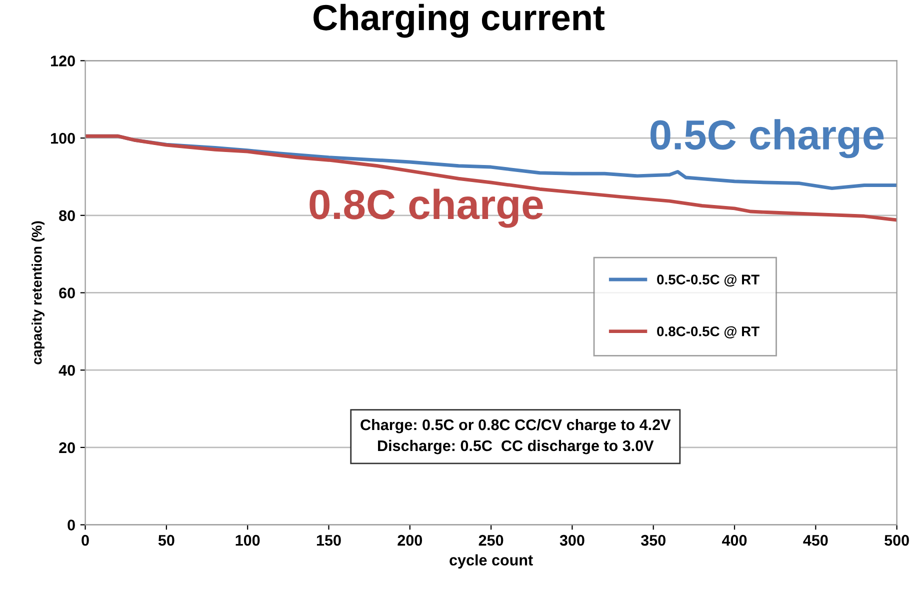  I want to click on x-tick-label: 350, so click(653, 540).